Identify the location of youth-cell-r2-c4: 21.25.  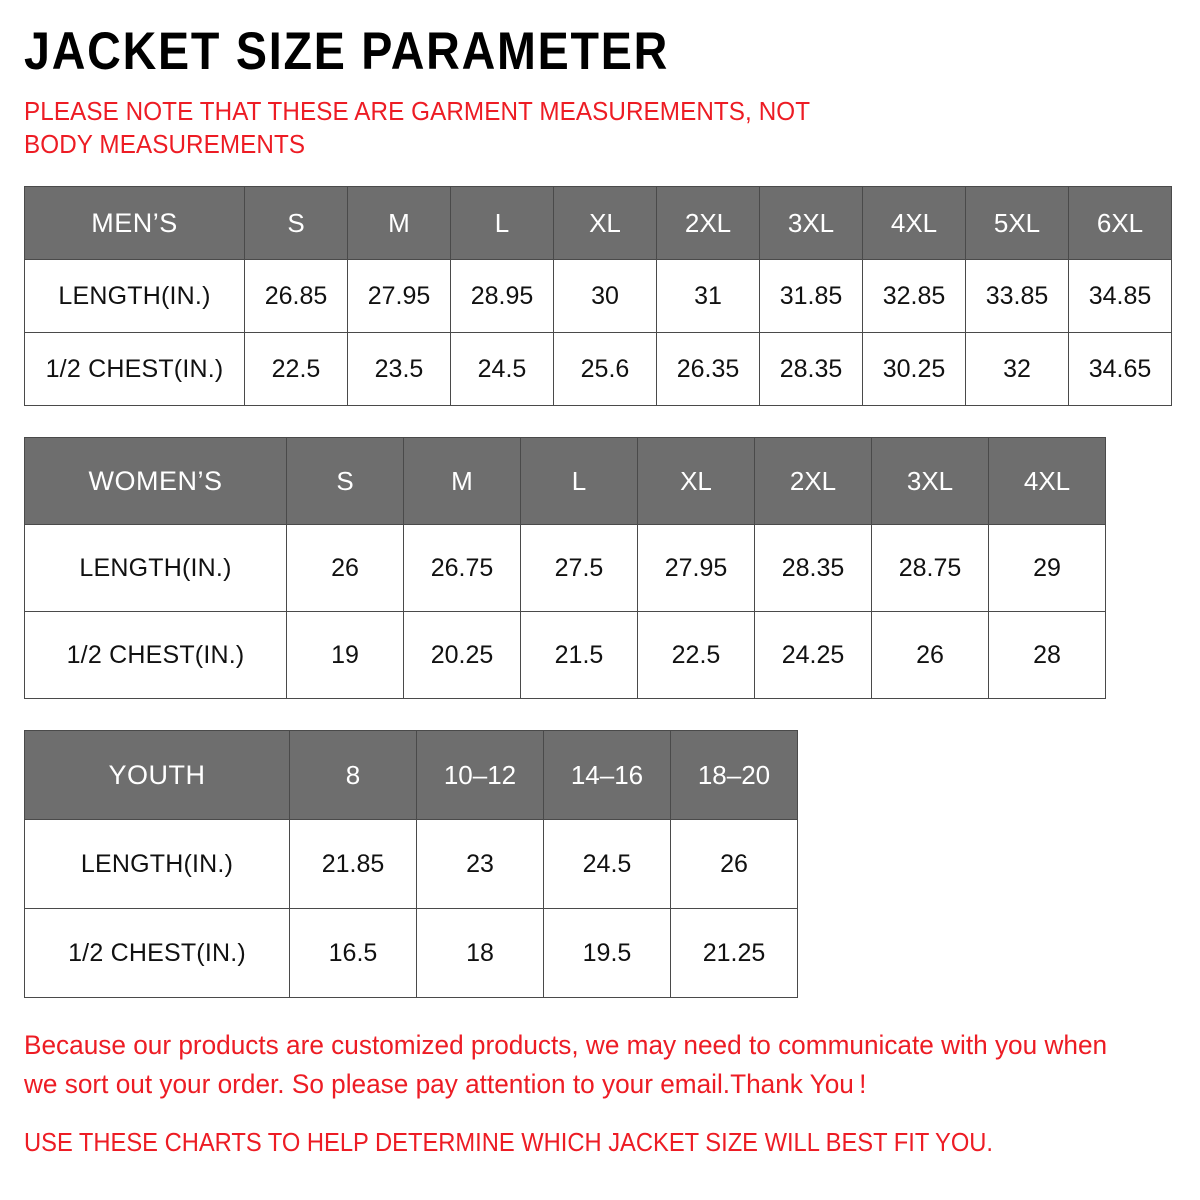
(734, 953).